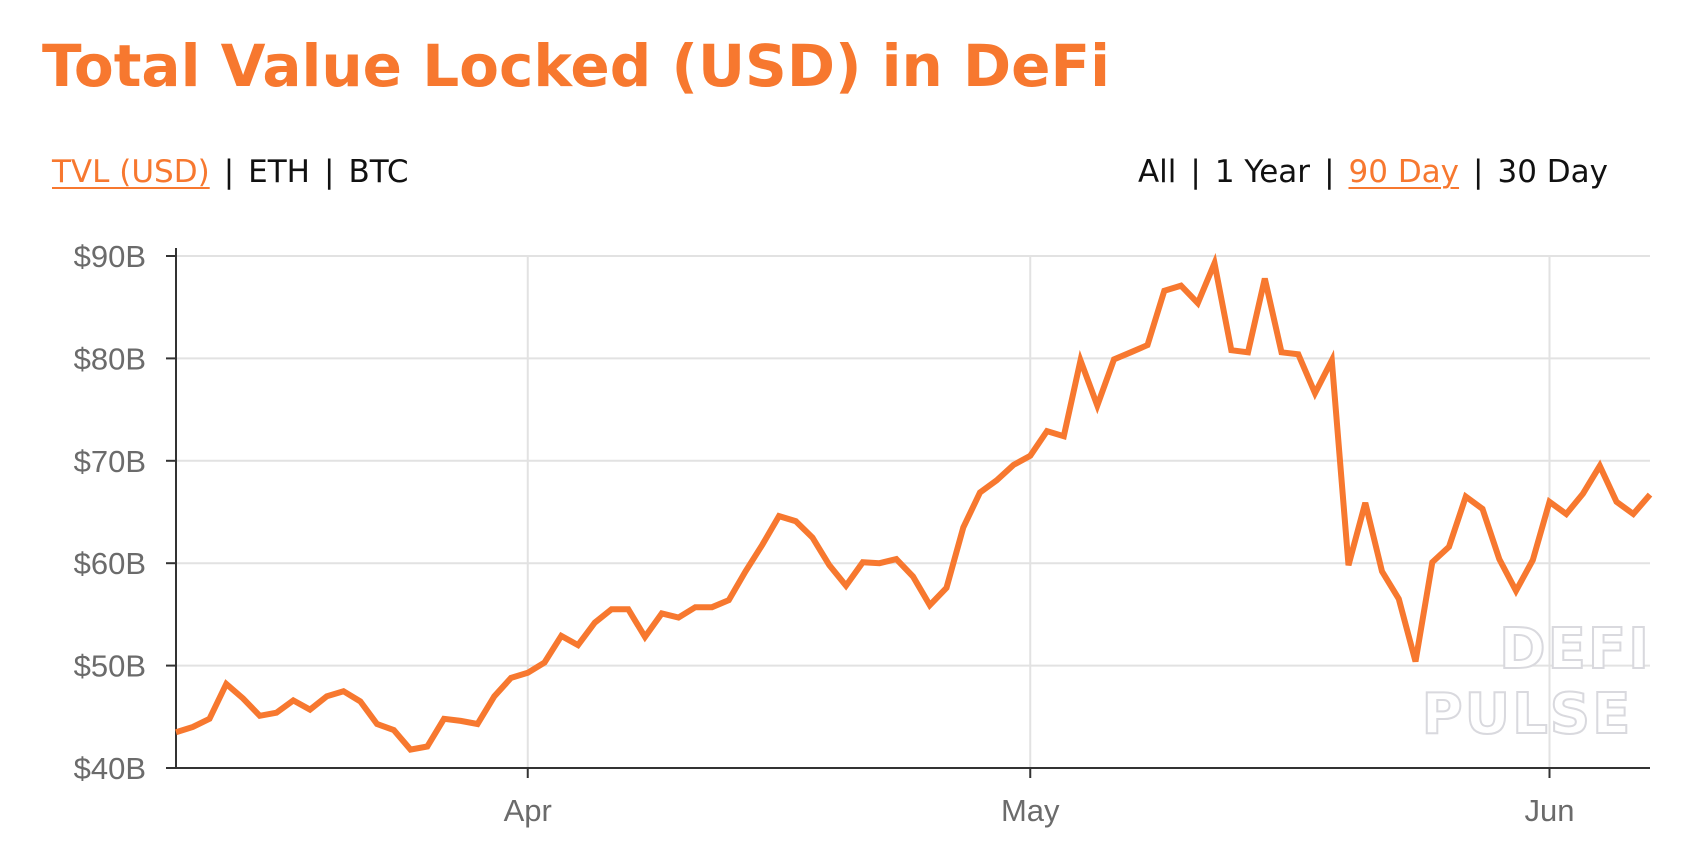 Image resolution: width=1684 pixels, height=854 pixels. What do you see at coordinates (1550, 810) in the screenshot?
I see `x-tick-label: Jun` at bounding box center [1550, 810].